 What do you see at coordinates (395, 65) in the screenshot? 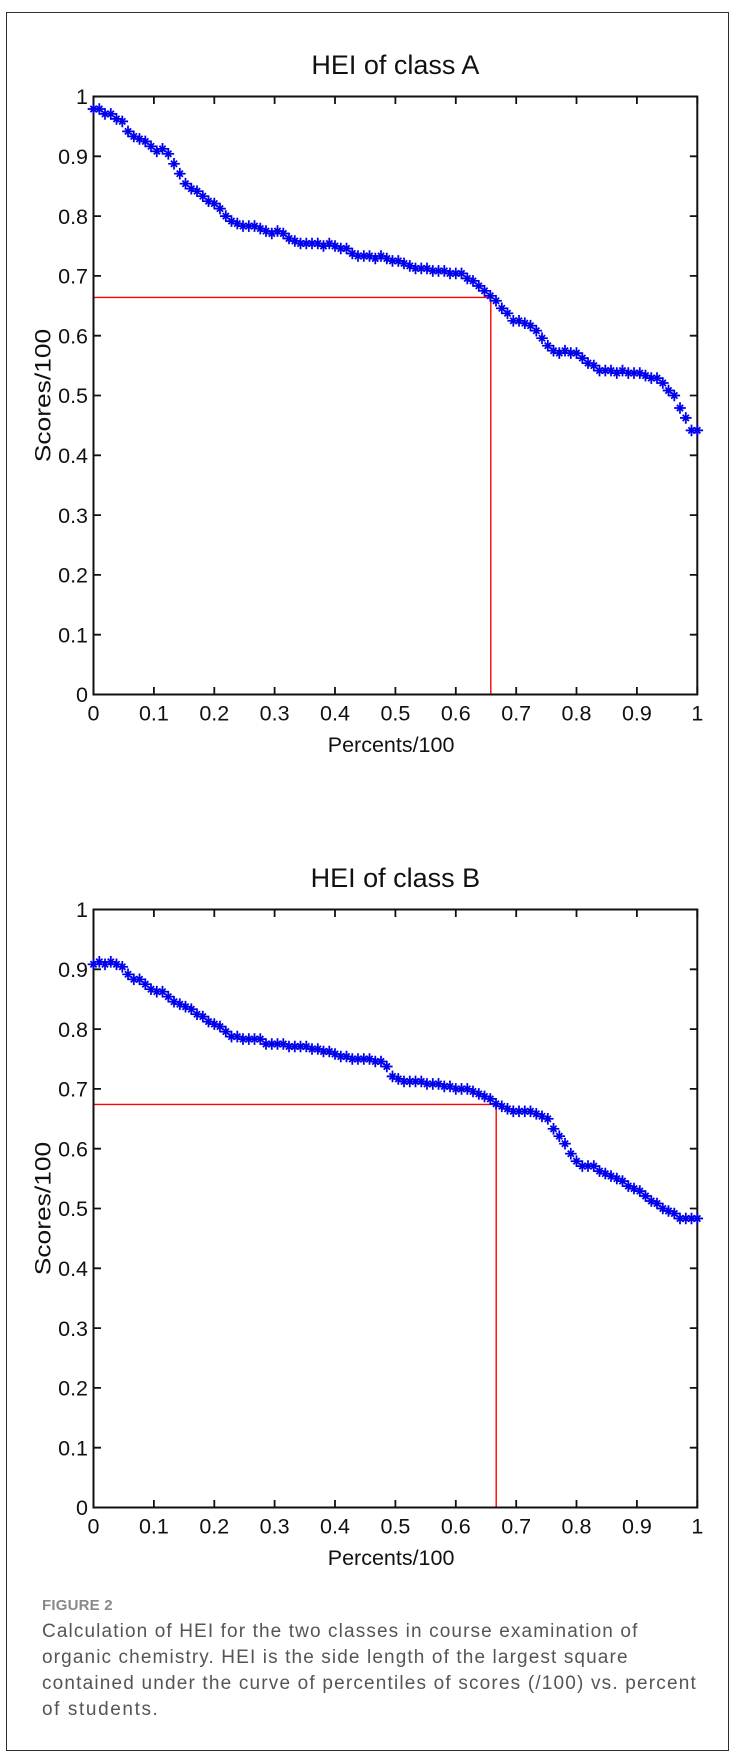
I see `svg-text: HEI of class A` at bounding box center [395, 65].